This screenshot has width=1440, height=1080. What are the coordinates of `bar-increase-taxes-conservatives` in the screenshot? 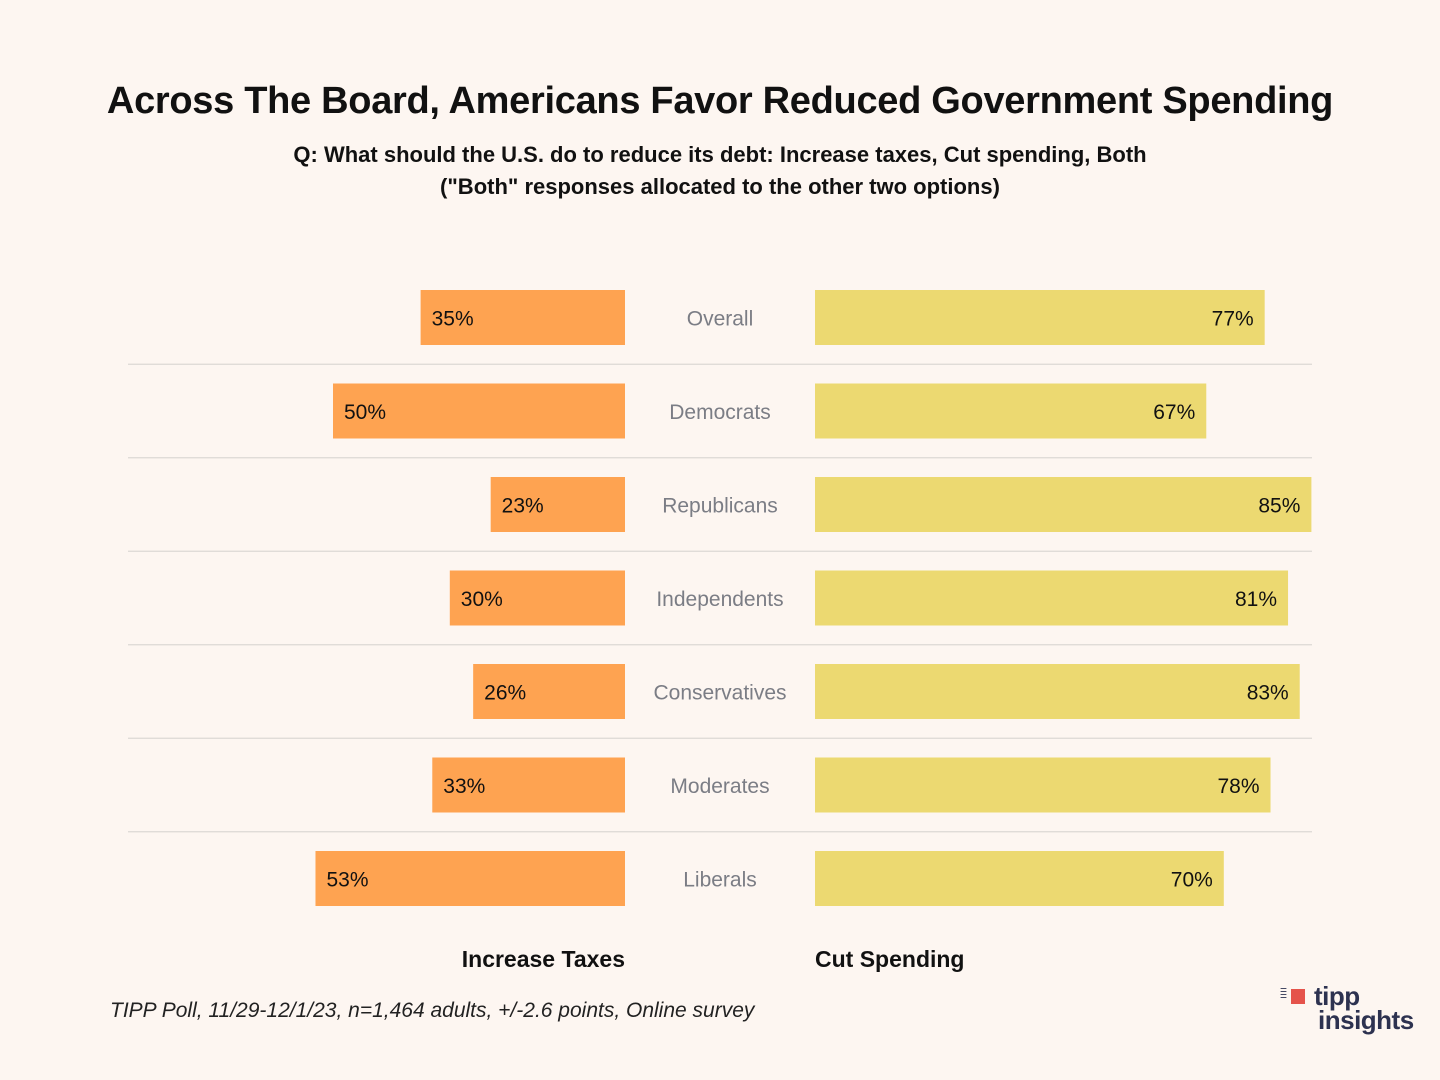 It's located at (549, 691).